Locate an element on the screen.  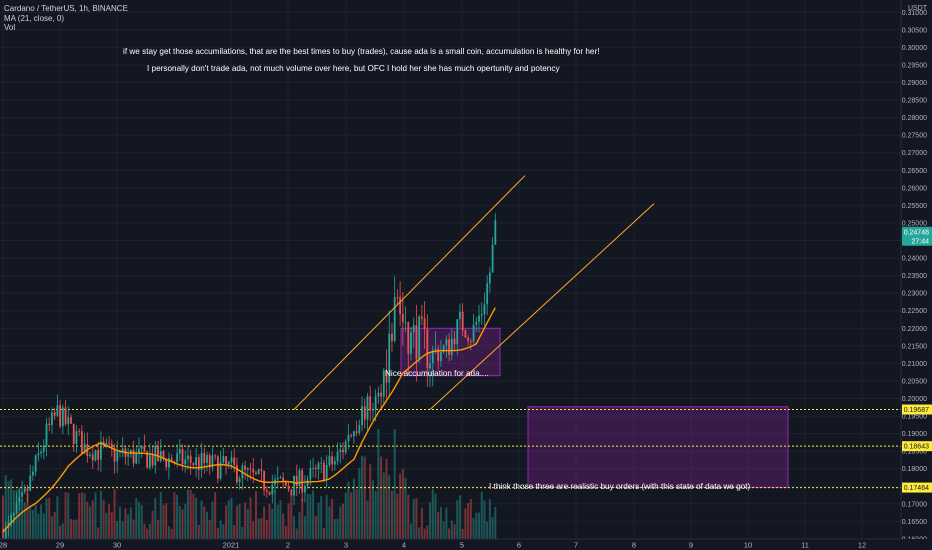
price-tick-label: 0.28500 is located at coordinates (914, 101).